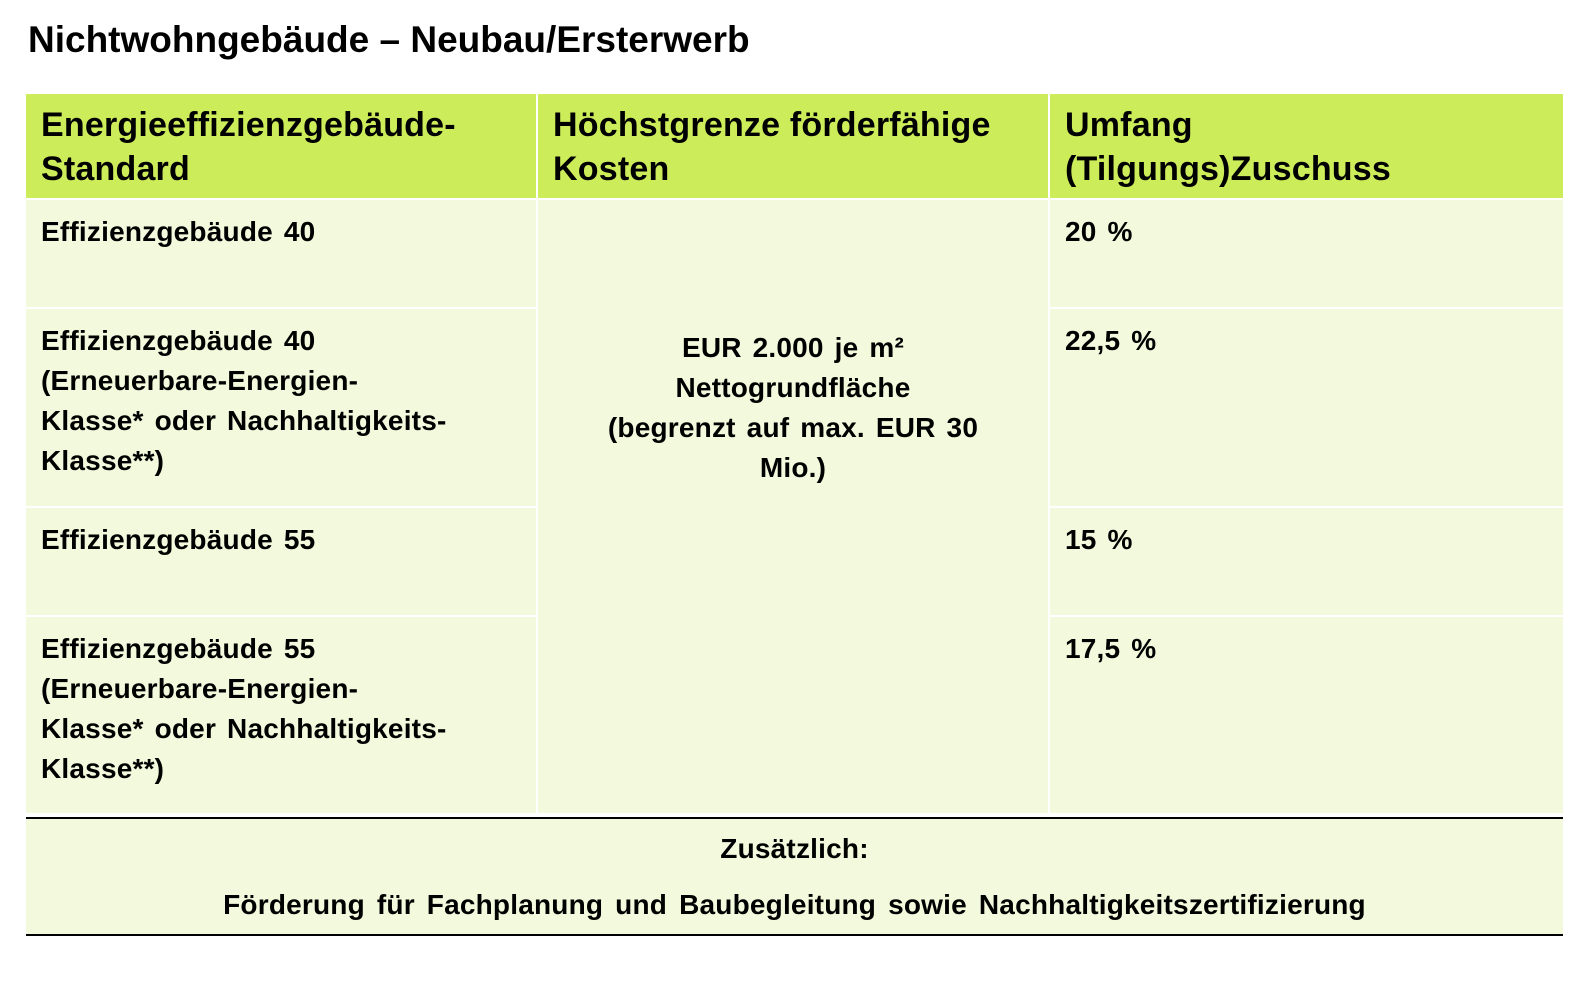 The image size is (1571, 999). Describe the element at coordinates (1111, 340) in the screenshot. I see `row-2-subsidy-value: 22,5 %` at that location.